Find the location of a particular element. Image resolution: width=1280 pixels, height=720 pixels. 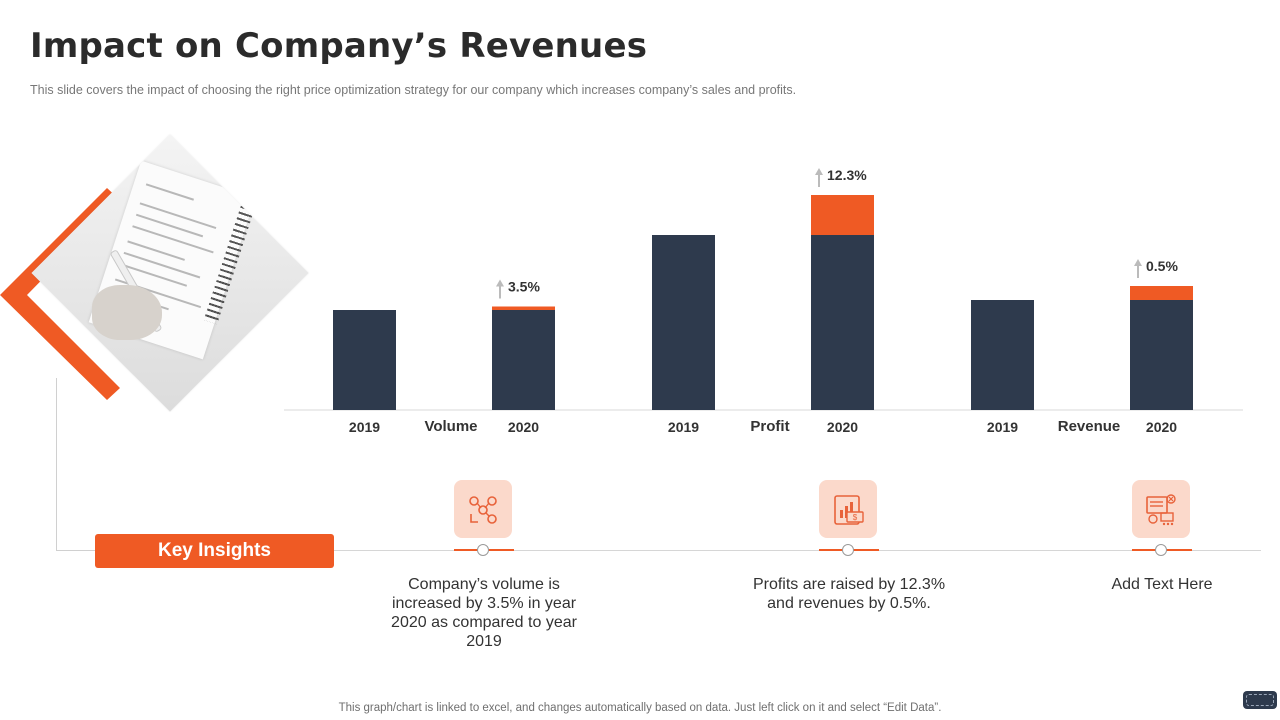

corner-badge is located at coordinates (1260, 700).